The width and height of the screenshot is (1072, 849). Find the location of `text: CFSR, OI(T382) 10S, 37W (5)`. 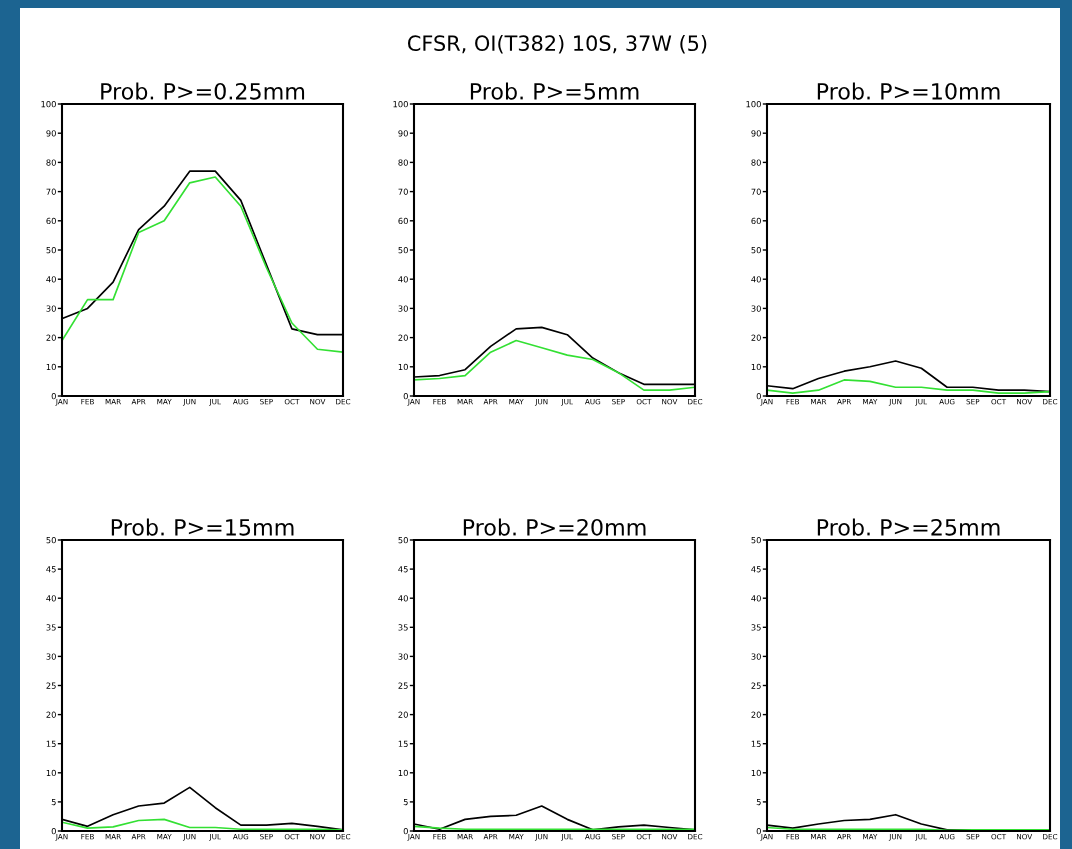

text: CFSR, OI(T382) 10S, 37W (5) is located at coordinates (557, 44).